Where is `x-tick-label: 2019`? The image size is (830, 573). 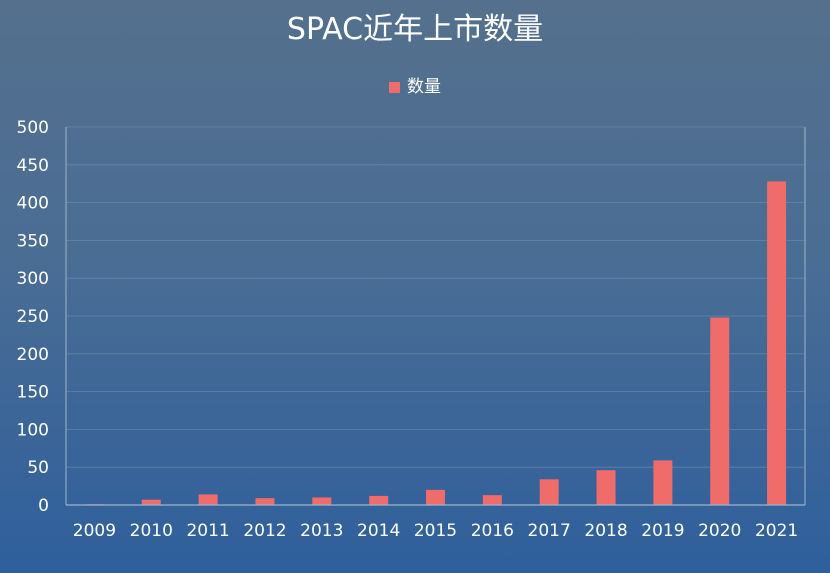 x-tick-label: 2019 is located at coordinates (662, 531).